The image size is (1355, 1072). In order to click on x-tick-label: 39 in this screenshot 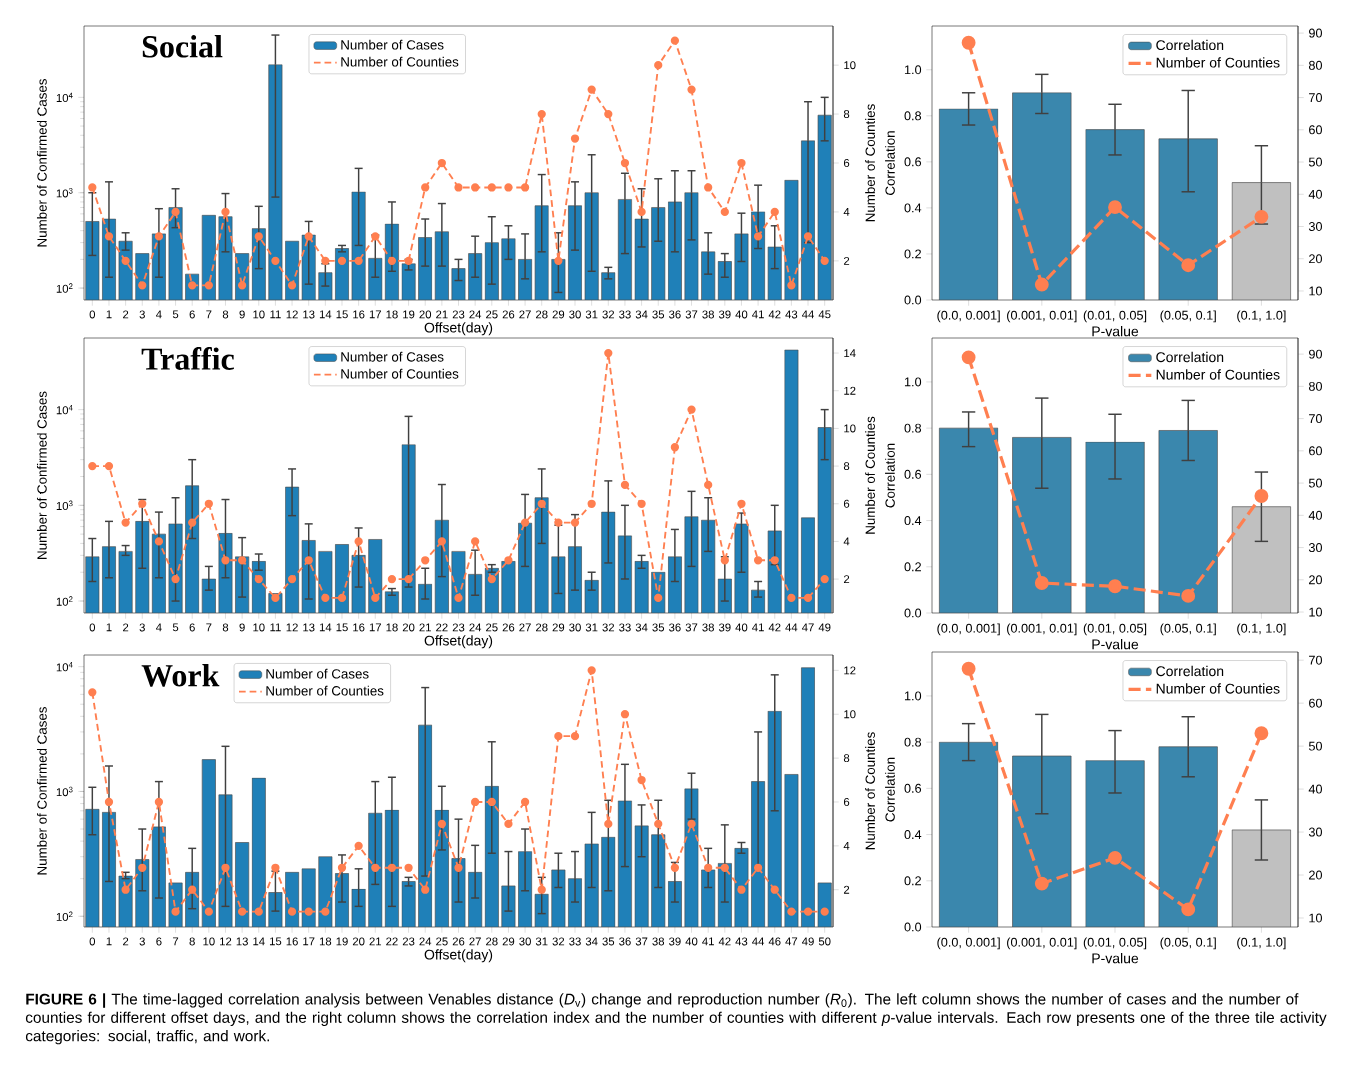, I will do `click(724, 314)`.